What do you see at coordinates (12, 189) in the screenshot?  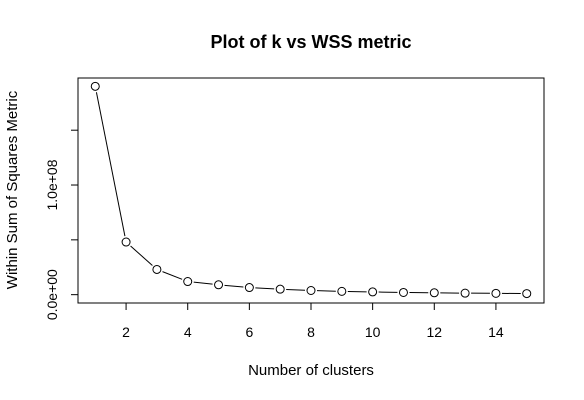 I see `y-axis-label: Within Sum of Squares Metric` at bounding box center [12, 189].